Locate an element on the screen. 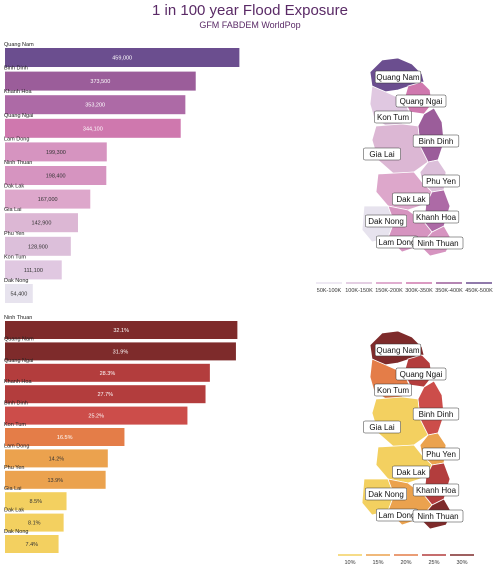 This screenshot has width=500, height=569. value-label-khanh-hoa: 27.7% is located at coordinates (105, 395).